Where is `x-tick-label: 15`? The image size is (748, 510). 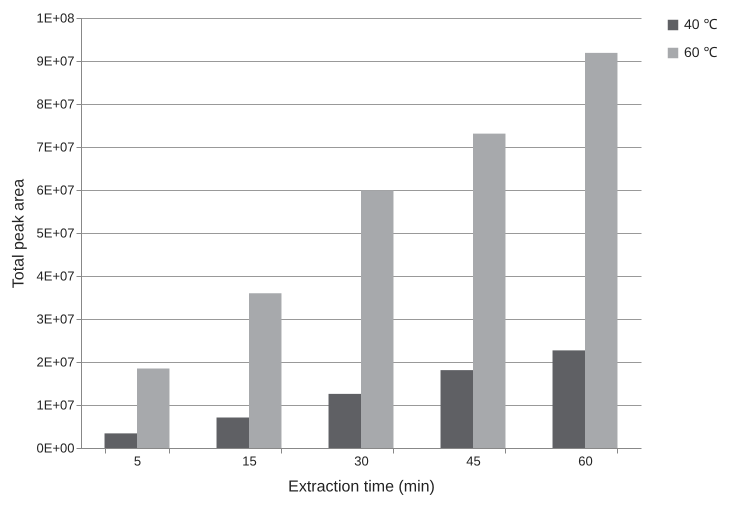
x-tick-label: 15 is located at coordinates (249, 461).